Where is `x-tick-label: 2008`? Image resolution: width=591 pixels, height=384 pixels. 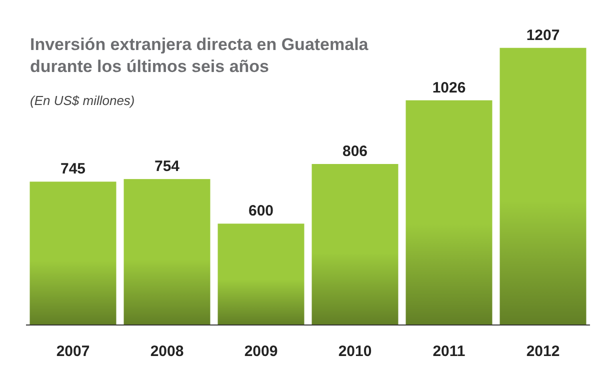 x-tick-label: 2008 is located at coordinates (167, 351).